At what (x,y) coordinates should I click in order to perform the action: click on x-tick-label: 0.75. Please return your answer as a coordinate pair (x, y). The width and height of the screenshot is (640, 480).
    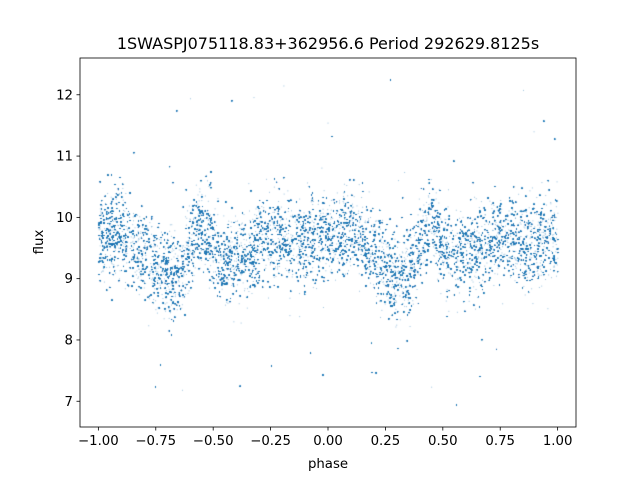
    Looking at the image, I should click on (500, 441).